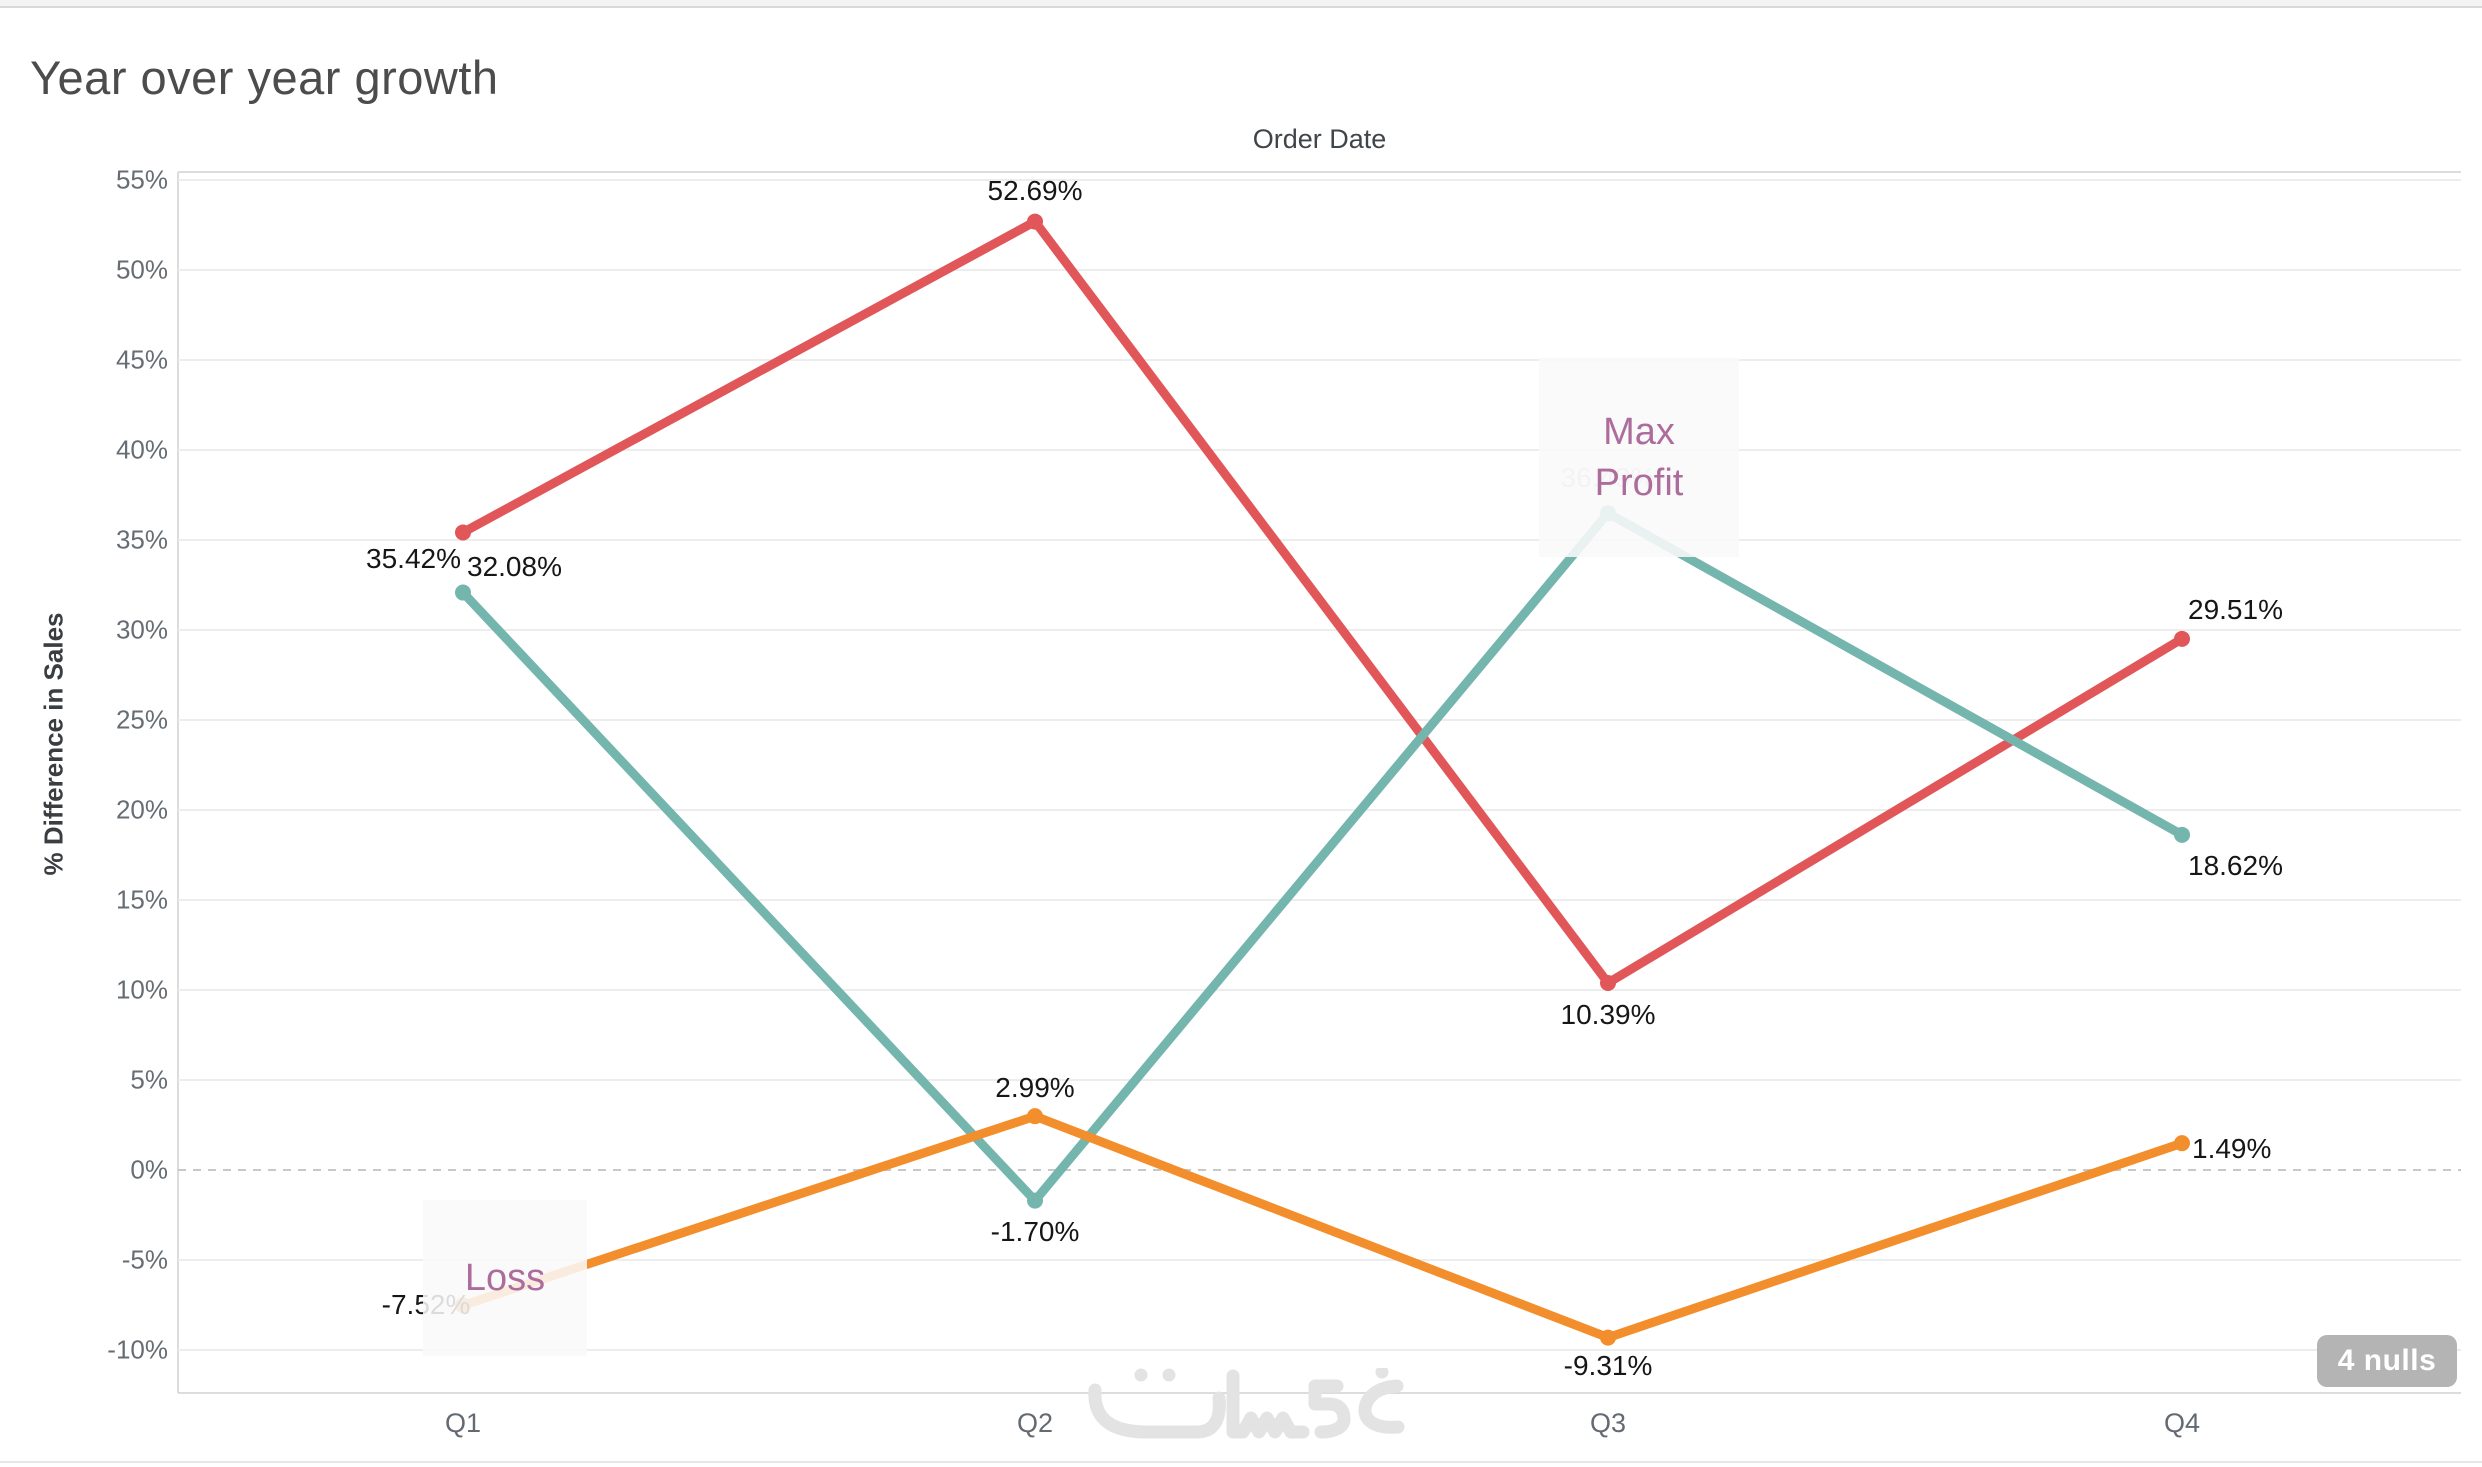 The image size is (2482, 1467). What do you see at coordinates (1035, 1200) in the screenshot?
I see `series-point-teal-Q2` at bounding box center [1035, 1200].